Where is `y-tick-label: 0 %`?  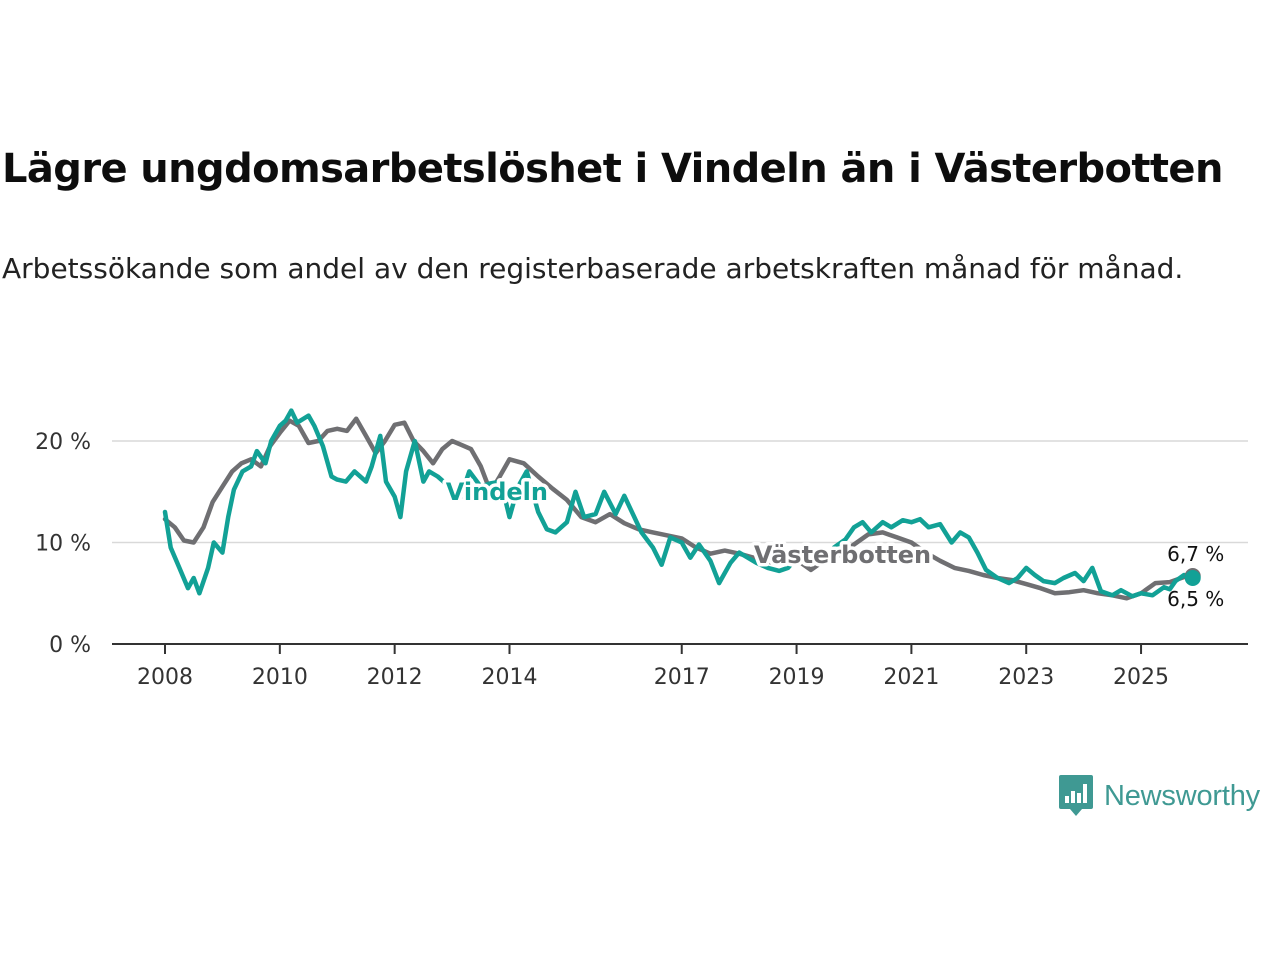
y-tick-label: 0 % is located at coordinates (70, 645).